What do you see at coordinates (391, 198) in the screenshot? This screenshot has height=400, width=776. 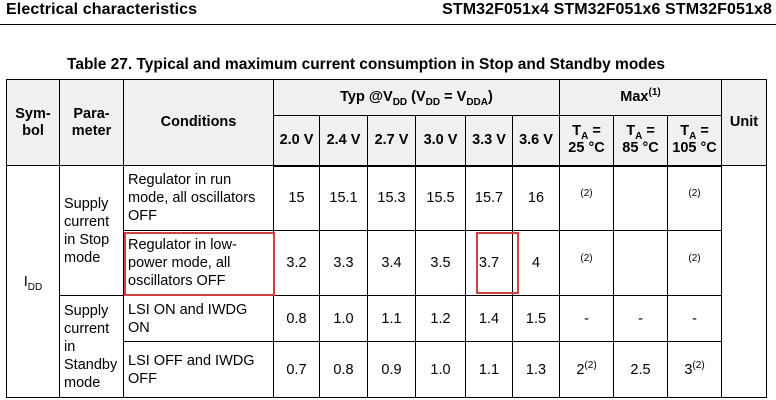 I see `typ-value: 15.3` at bounding box center [391, 198].